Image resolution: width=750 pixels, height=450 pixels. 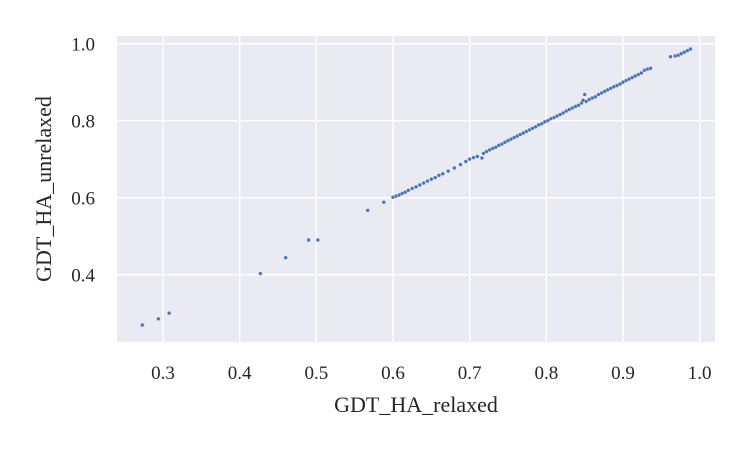 What do you see at coordinates (546, 373) in the screenshot?
I see `x-tick-label: 0.8` at bounding box center [546, 373].